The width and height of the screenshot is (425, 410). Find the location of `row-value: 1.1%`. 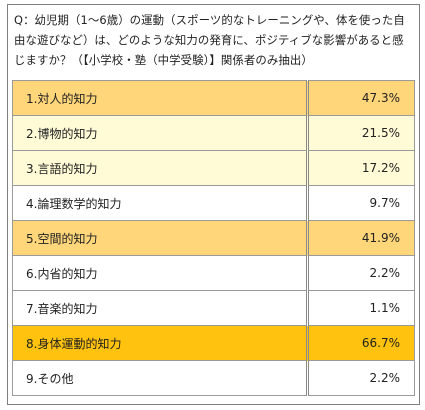

row-value: 1.1% is located at coordinates (360, 308).